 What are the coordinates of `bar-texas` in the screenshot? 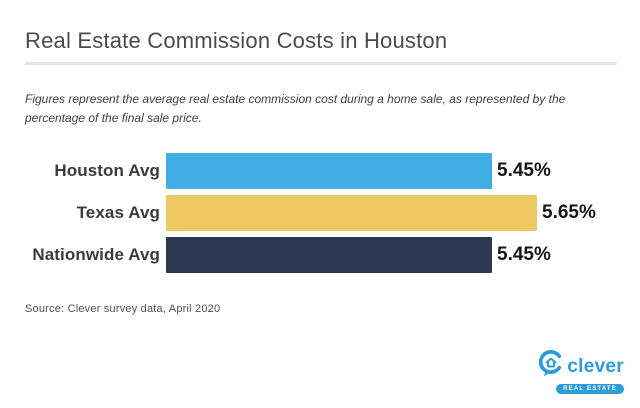 It's located at (351, 213).